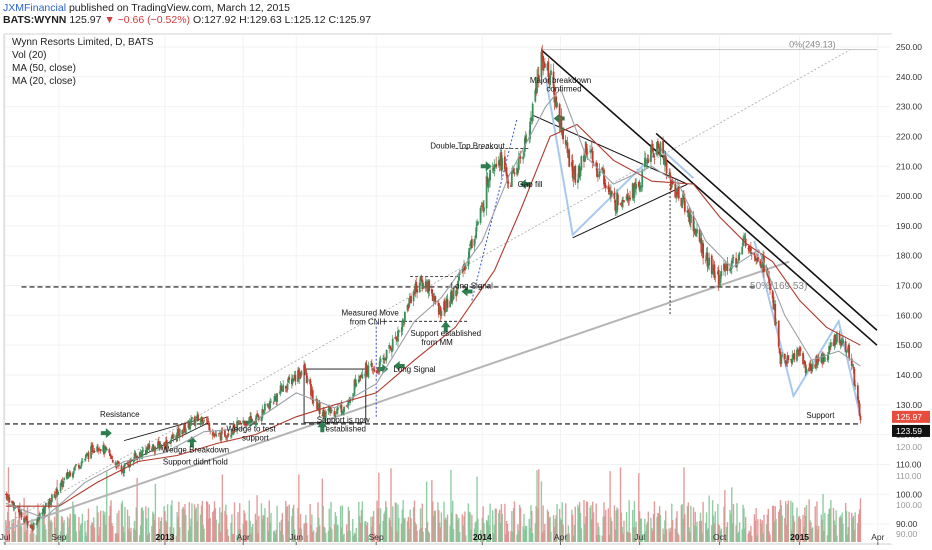 The width and height of the screenshot is (932, 550). I want to click on arrow-support-established, so click(322, 427).